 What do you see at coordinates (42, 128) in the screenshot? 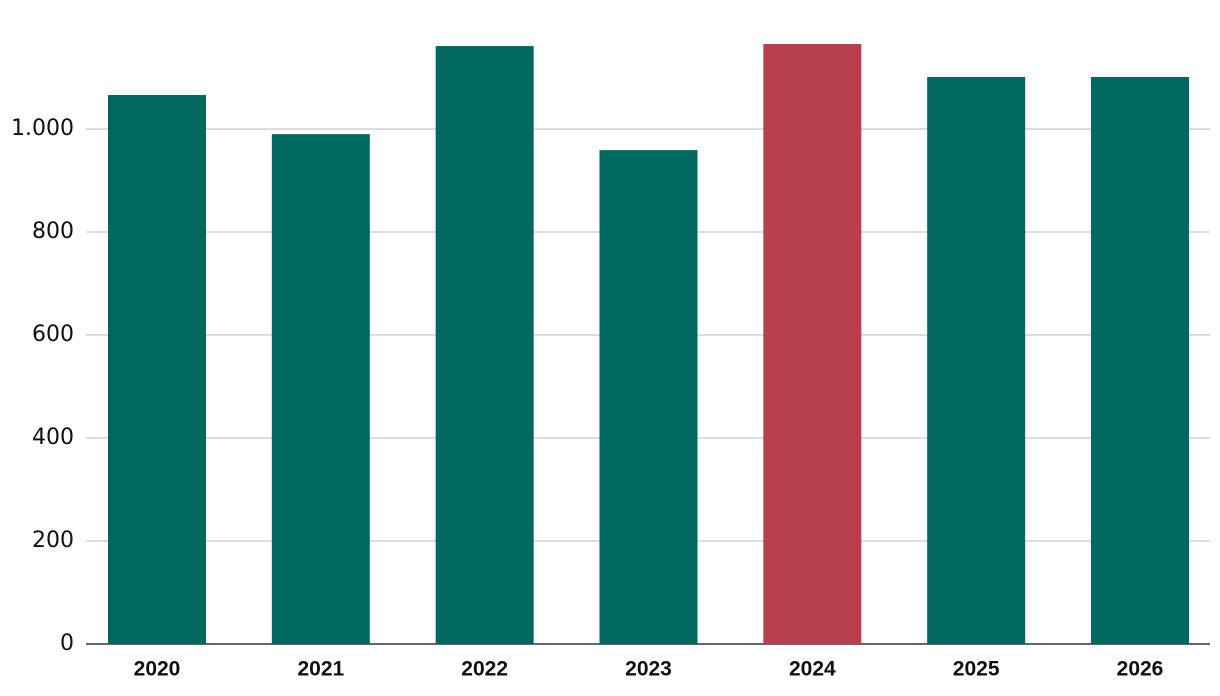
I see `y-tick-label: 1.000` at bounding box center [42, 128].